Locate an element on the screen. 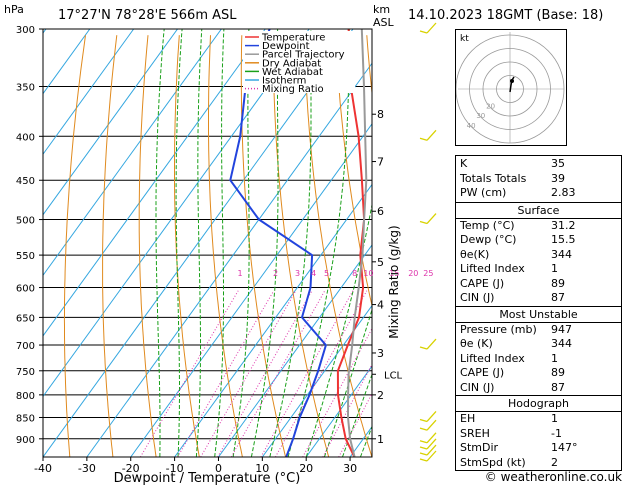  km-tick-label: 5 is located at coordinates (380, 262).